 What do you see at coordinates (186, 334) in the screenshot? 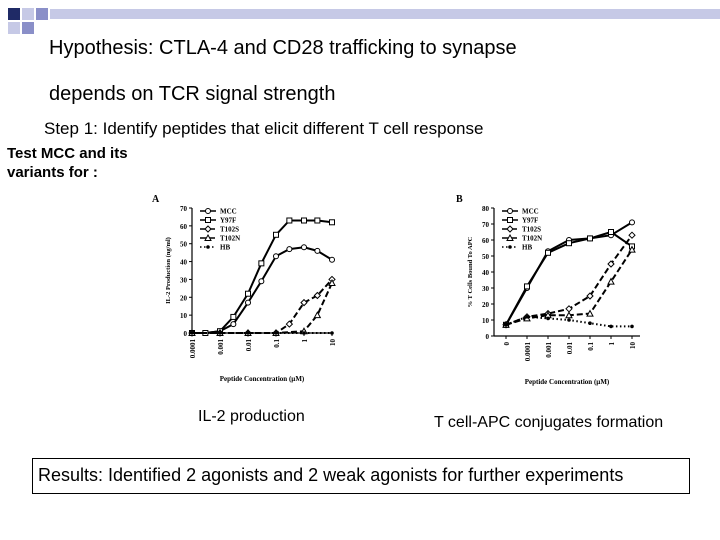
I see `y-tick-label: 0` at bounding box center [186, 334].